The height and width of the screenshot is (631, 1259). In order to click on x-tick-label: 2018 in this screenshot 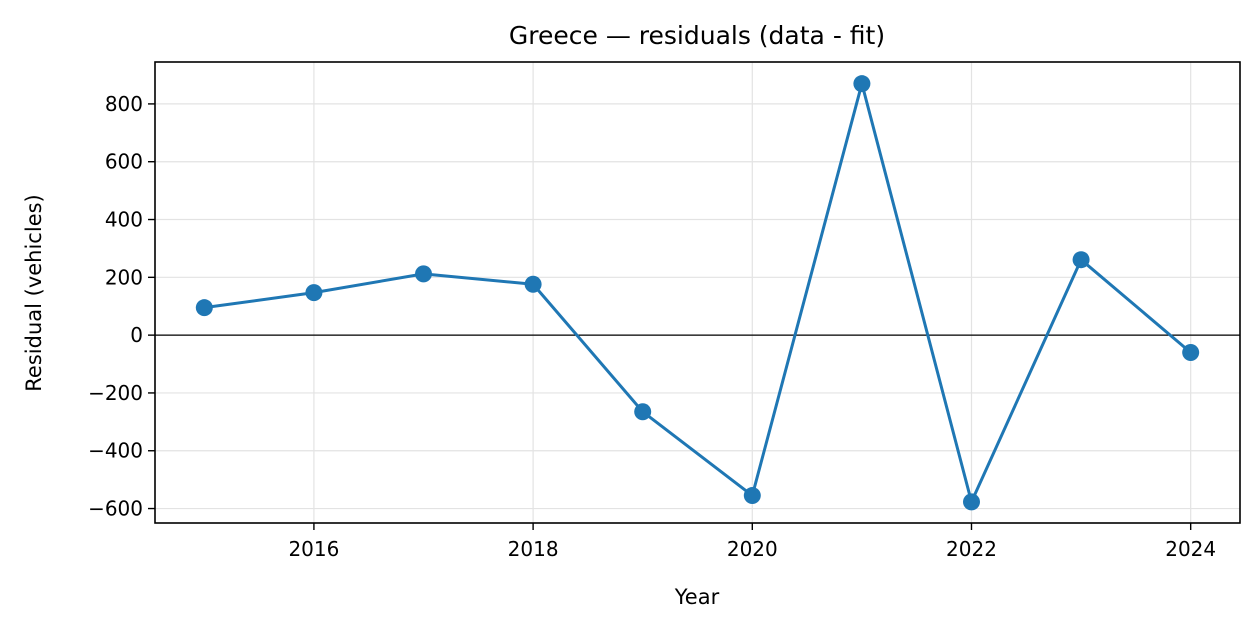, I will do `click(533, 549)`.